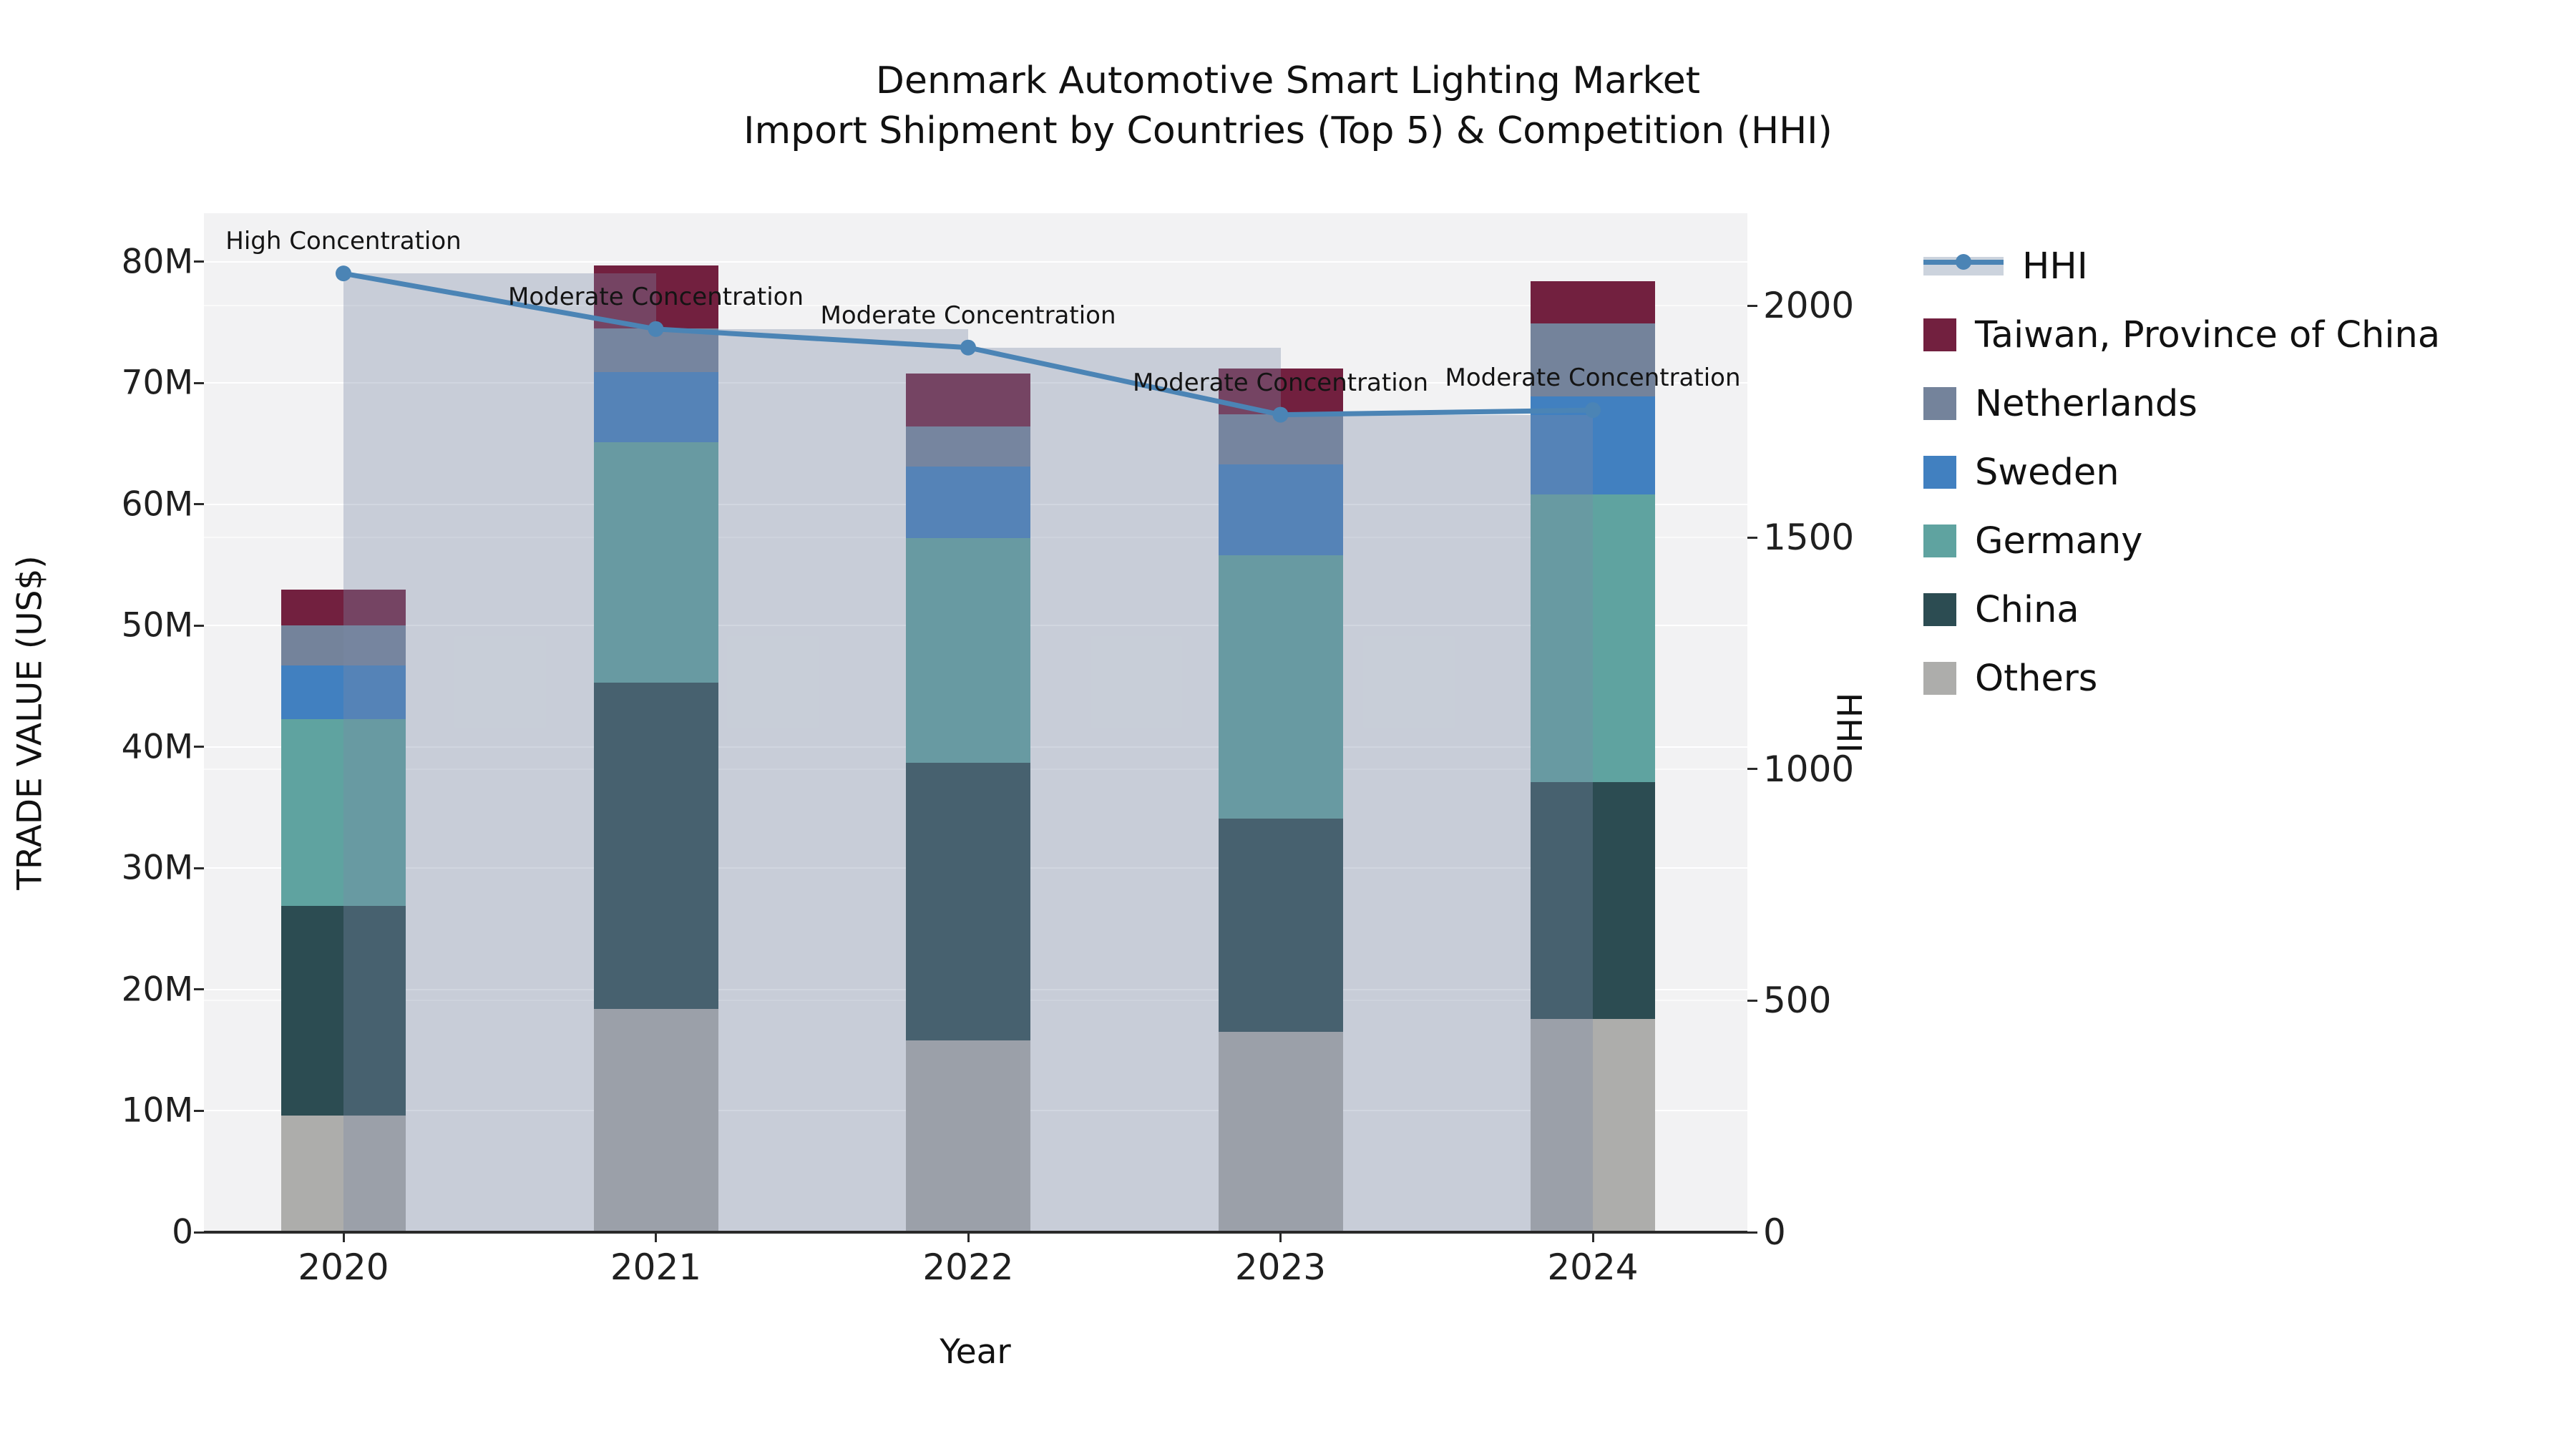 The width and height of the screenshot is (2576, 1449). Describe the element at coordinates (1963, 266) in the screenshot. I see `legend-hhi-line-icon` at that location.